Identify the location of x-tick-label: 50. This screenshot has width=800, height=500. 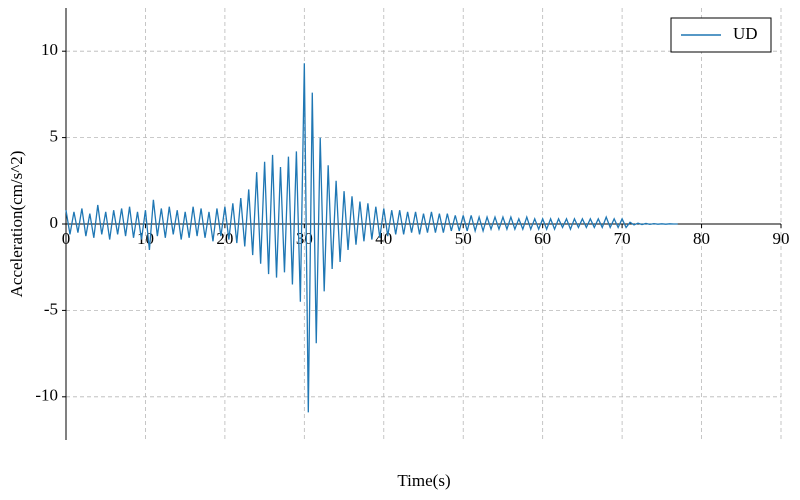
(463, 238).